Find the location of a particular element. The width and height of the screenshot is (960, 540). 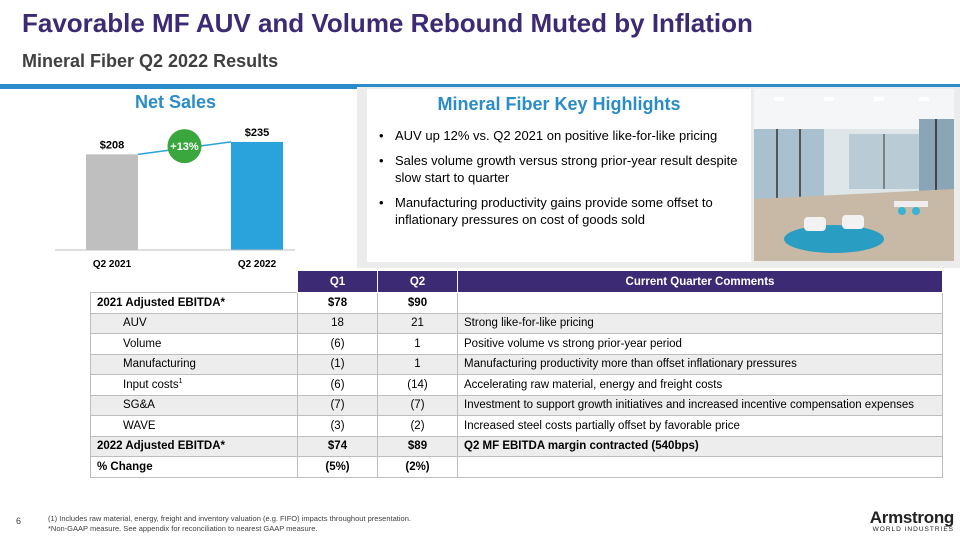

q1-value-text: (1) is located at coordinates (337, 364).